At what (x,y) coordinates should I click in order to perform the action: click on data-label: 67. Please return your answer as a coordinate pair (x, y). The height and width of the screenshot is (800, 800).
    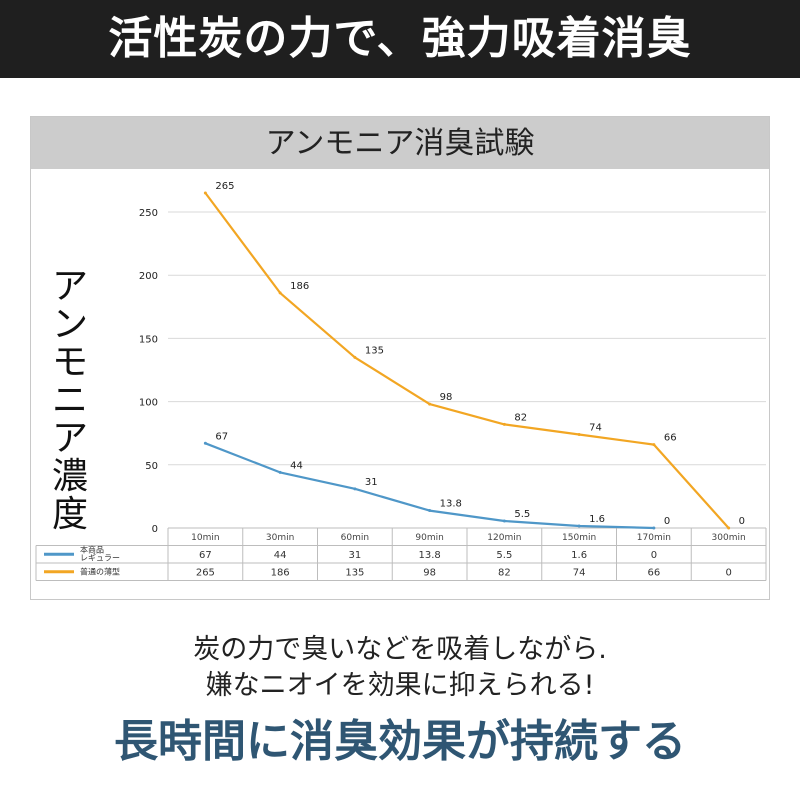
    Looking at the image, I should click on (221, 436).